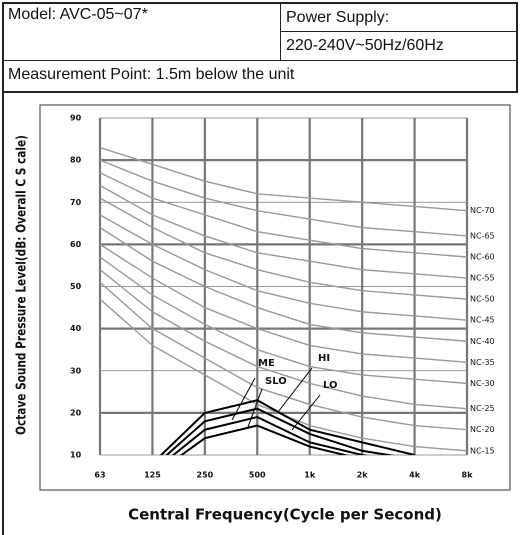 The image size is (520, 535). What do you see at coordinates (152, 475) in the screenshot?
I see `x-tick-label: 125` at bounding box center [152, 475].